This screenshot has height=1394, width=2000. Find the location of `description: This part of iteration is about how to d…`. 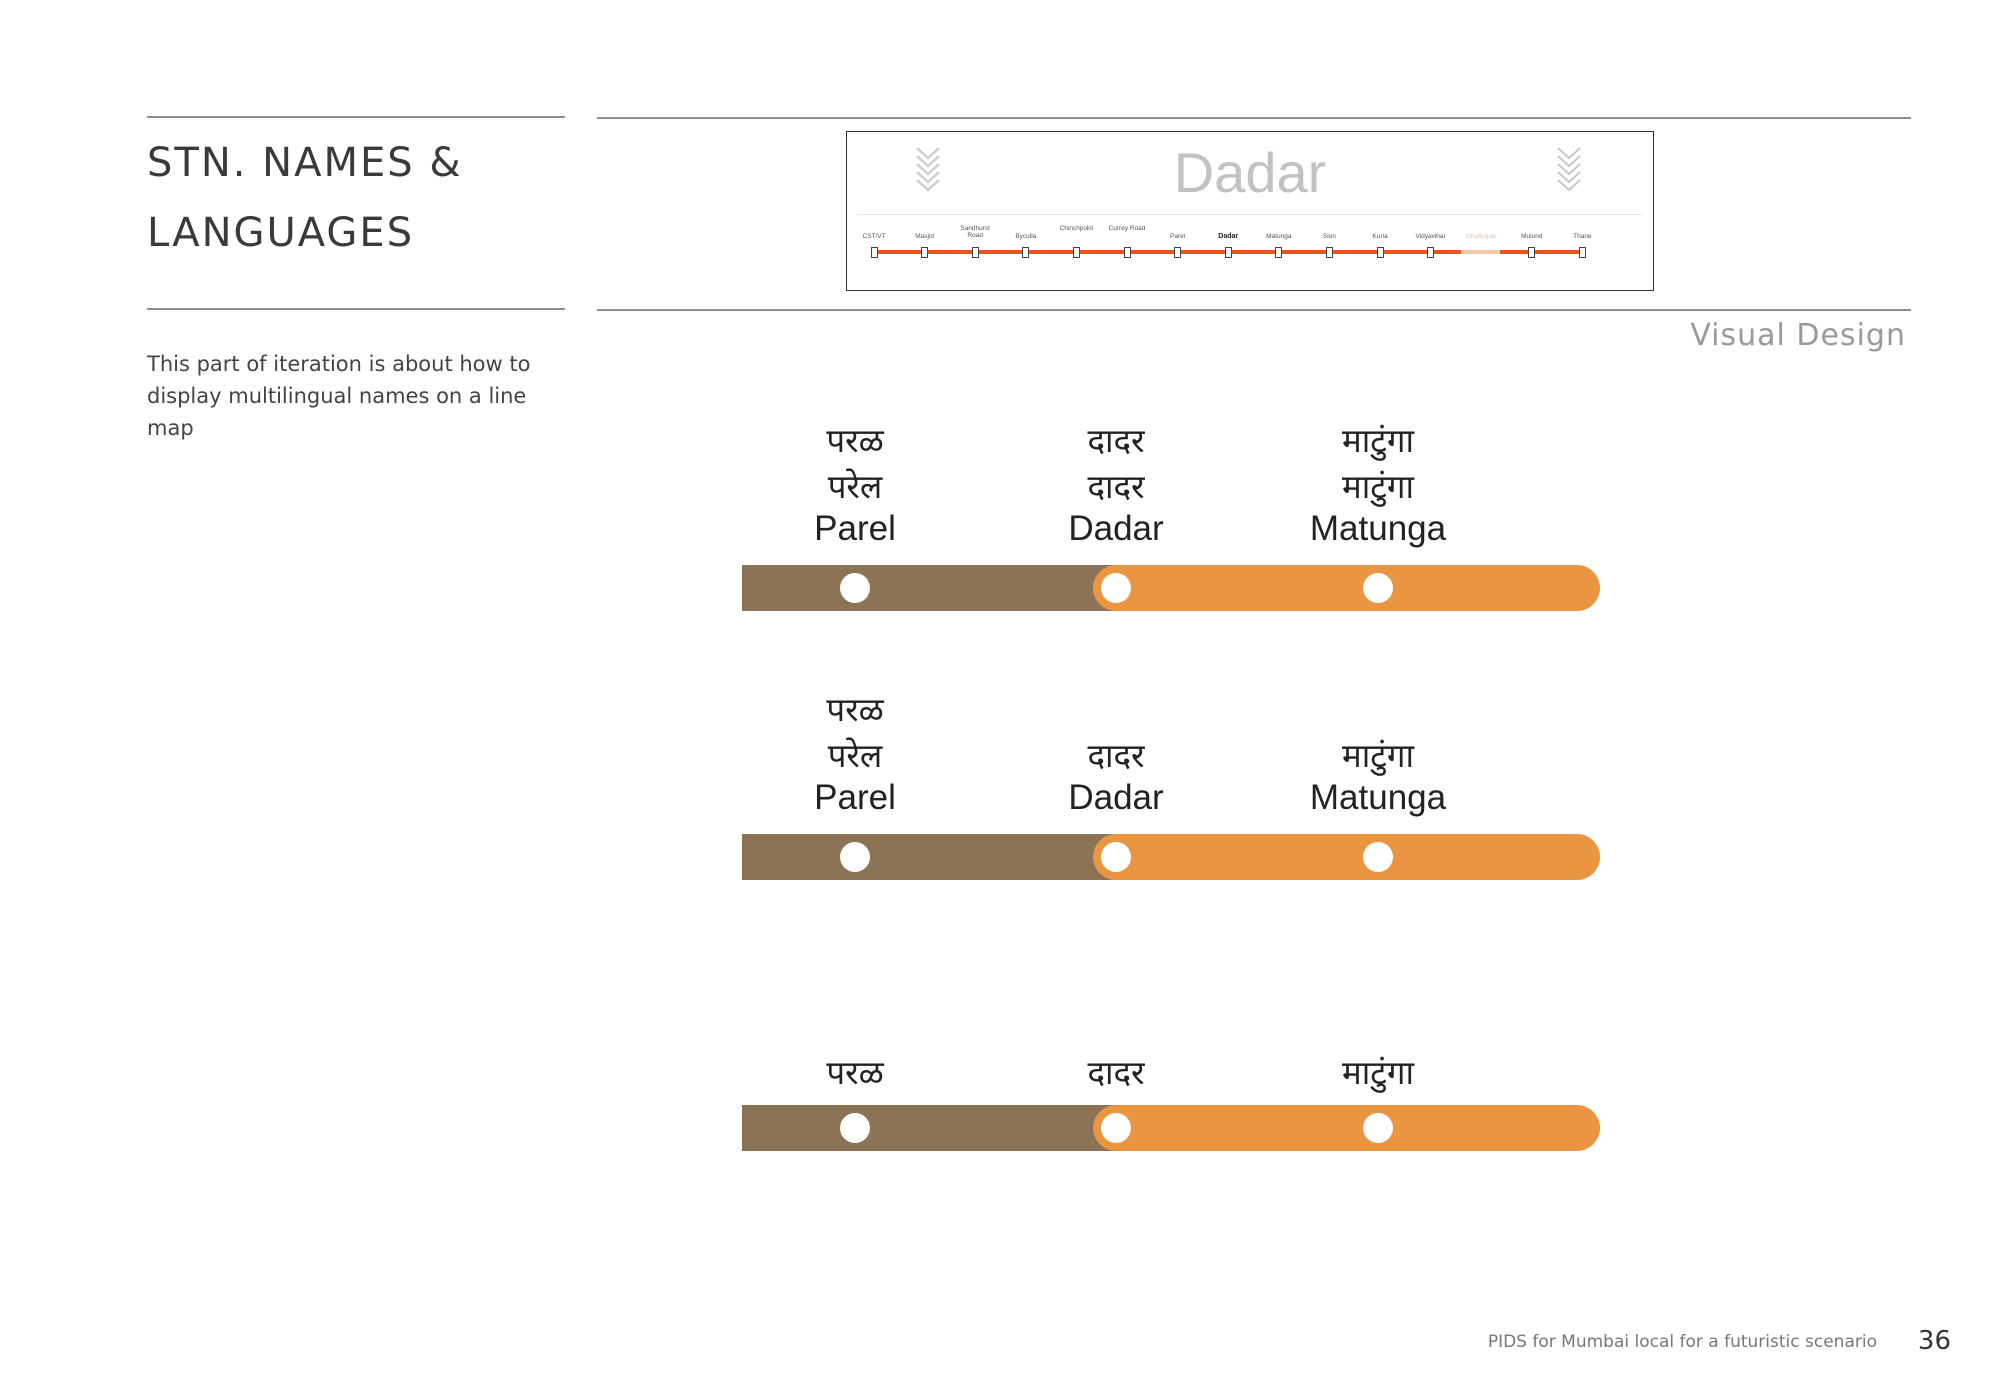

description: This part of iteration is about how to d… is located at coordinates (339, 396).